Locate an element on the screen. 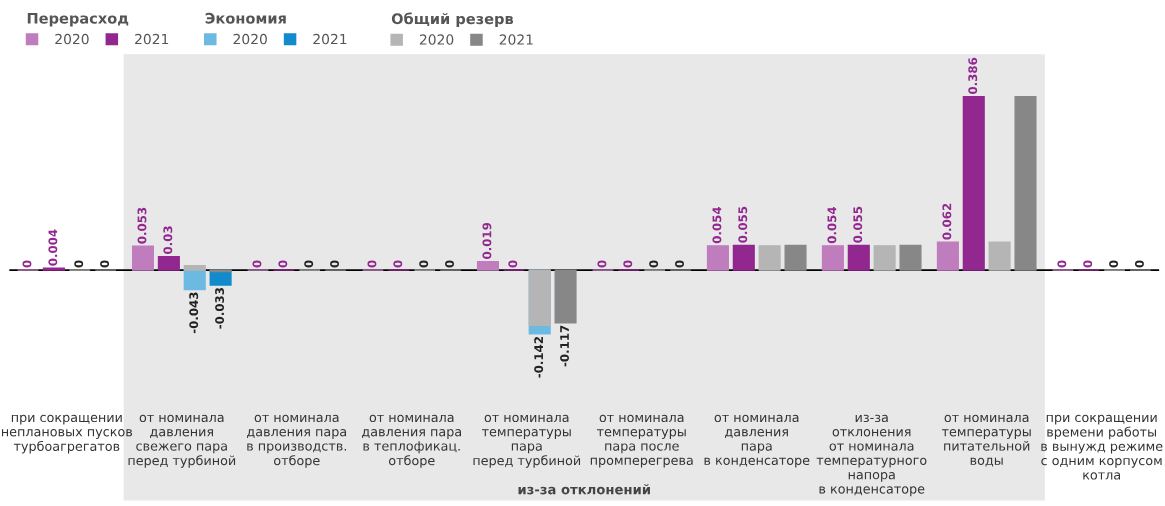  x-tick-label: от номинала давления пара в конденсаторе is located at coordinates (757, 441).